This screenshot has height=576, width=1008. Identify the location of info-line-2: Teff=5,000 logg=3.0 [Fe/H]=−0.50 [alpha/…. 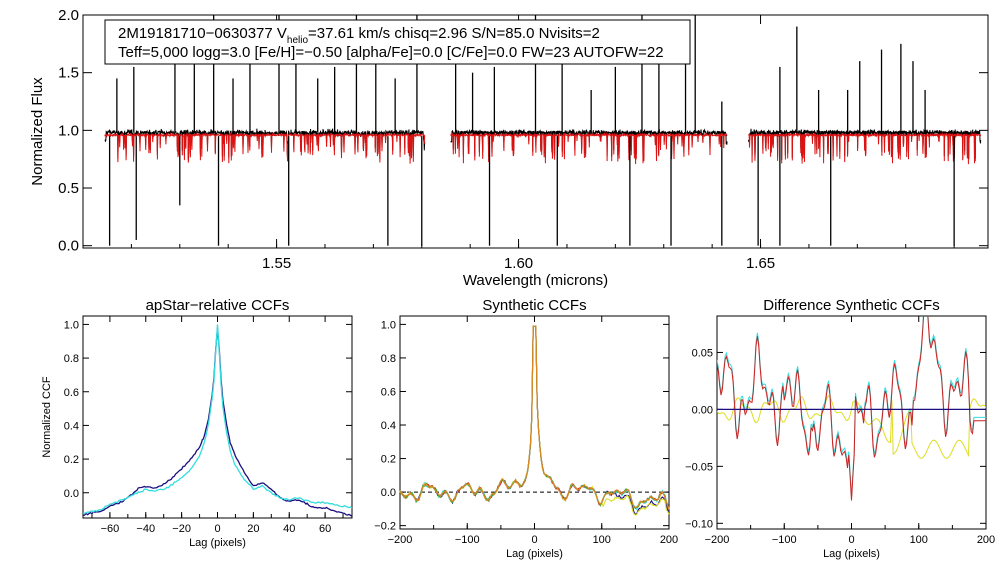
(391, 52).